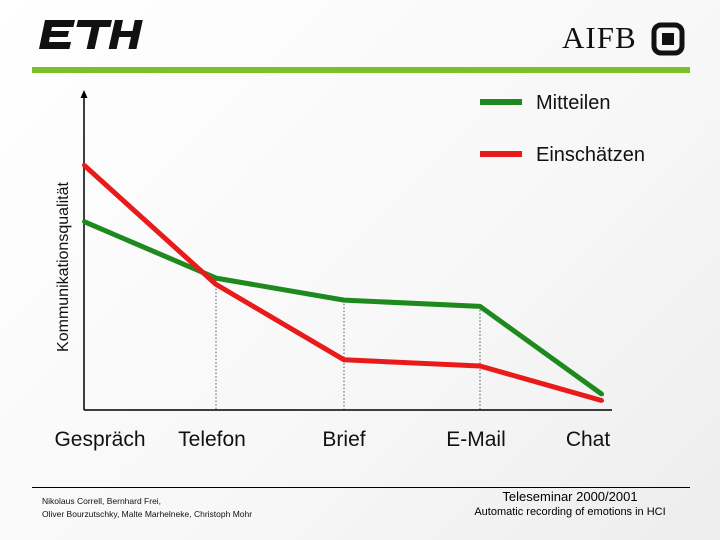  What do you see at coordinates (212, 439) in the screenshot?
I see `x-tick-label: Telefon` at bounding box center [212, 439].